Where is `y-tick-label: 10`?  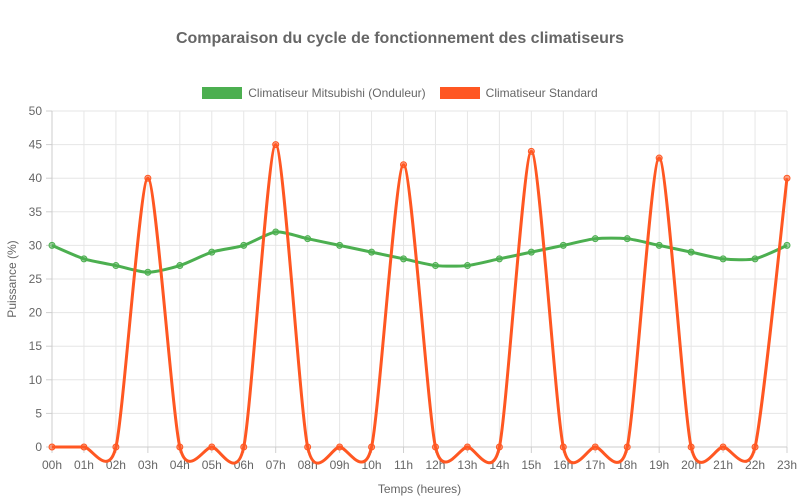
y-tick-label: 10 is located at coordinates (36, 380).